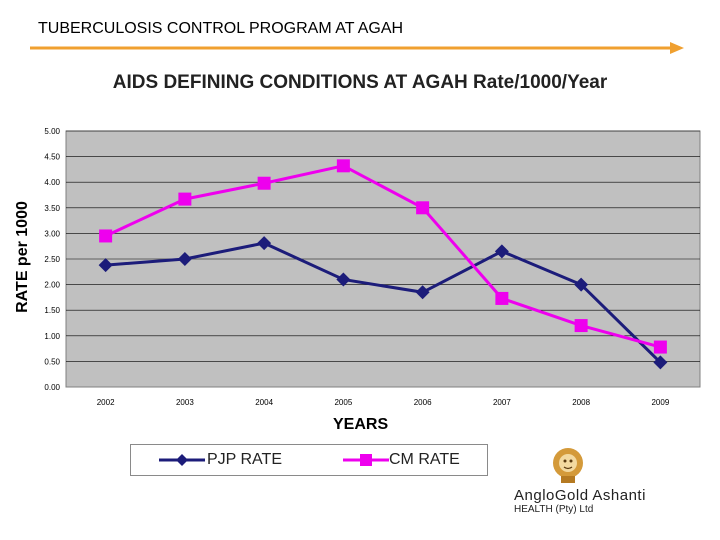 This screenshot has height=540, width=720. Describe the element at coordinates (221, 28) in the screenshot. I see `slide-title: TUBERCULOSIS CONTROL PROGRAM AT AGAH` at that location.